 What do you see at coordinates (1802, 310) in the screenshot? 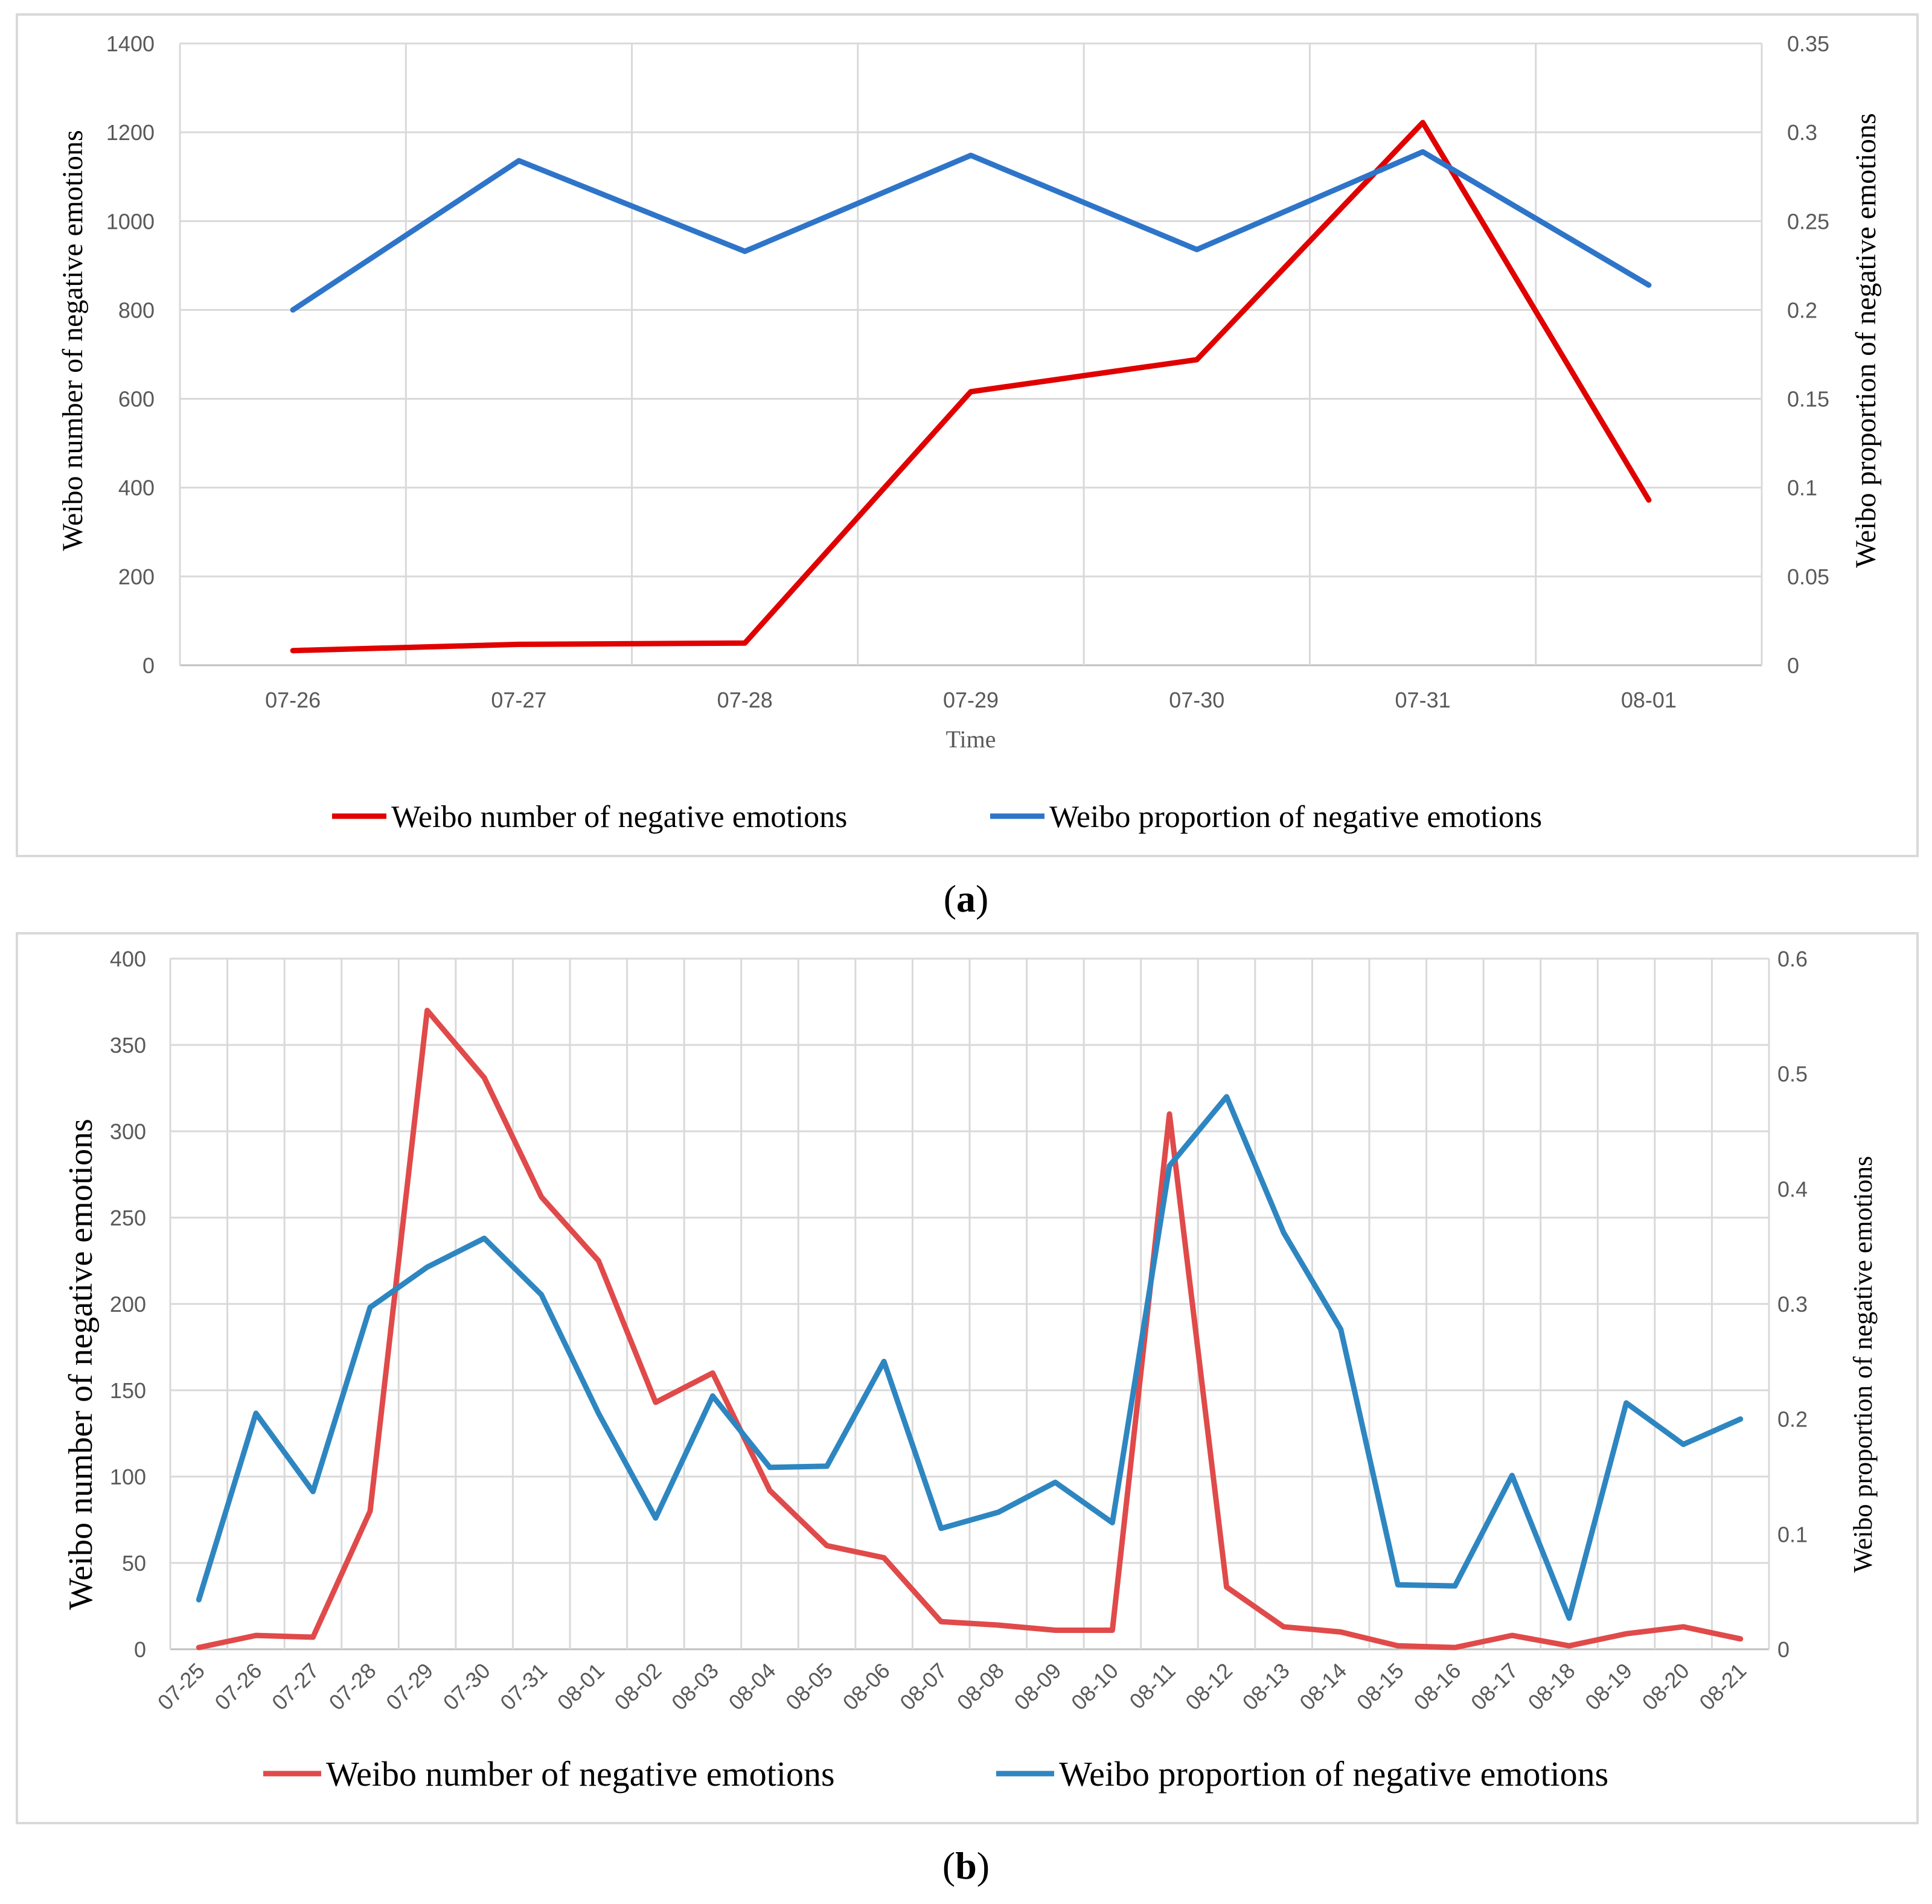
I see `panel-a-right-tick-label: 0.2` at bounding box center [1802, 310].